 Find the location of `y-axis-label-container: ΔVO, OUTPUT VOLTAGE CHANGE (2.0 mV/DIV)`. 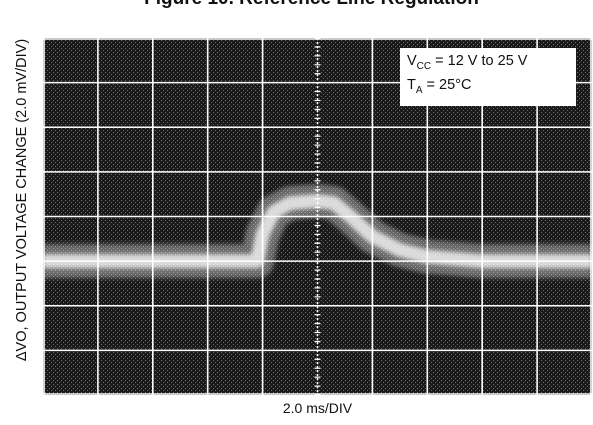

y-axis-label-container: ΔVO, OUTPUT VOLTAGE CHANGE (2.0 mV/DIV) is located at coordinates (20, 212).